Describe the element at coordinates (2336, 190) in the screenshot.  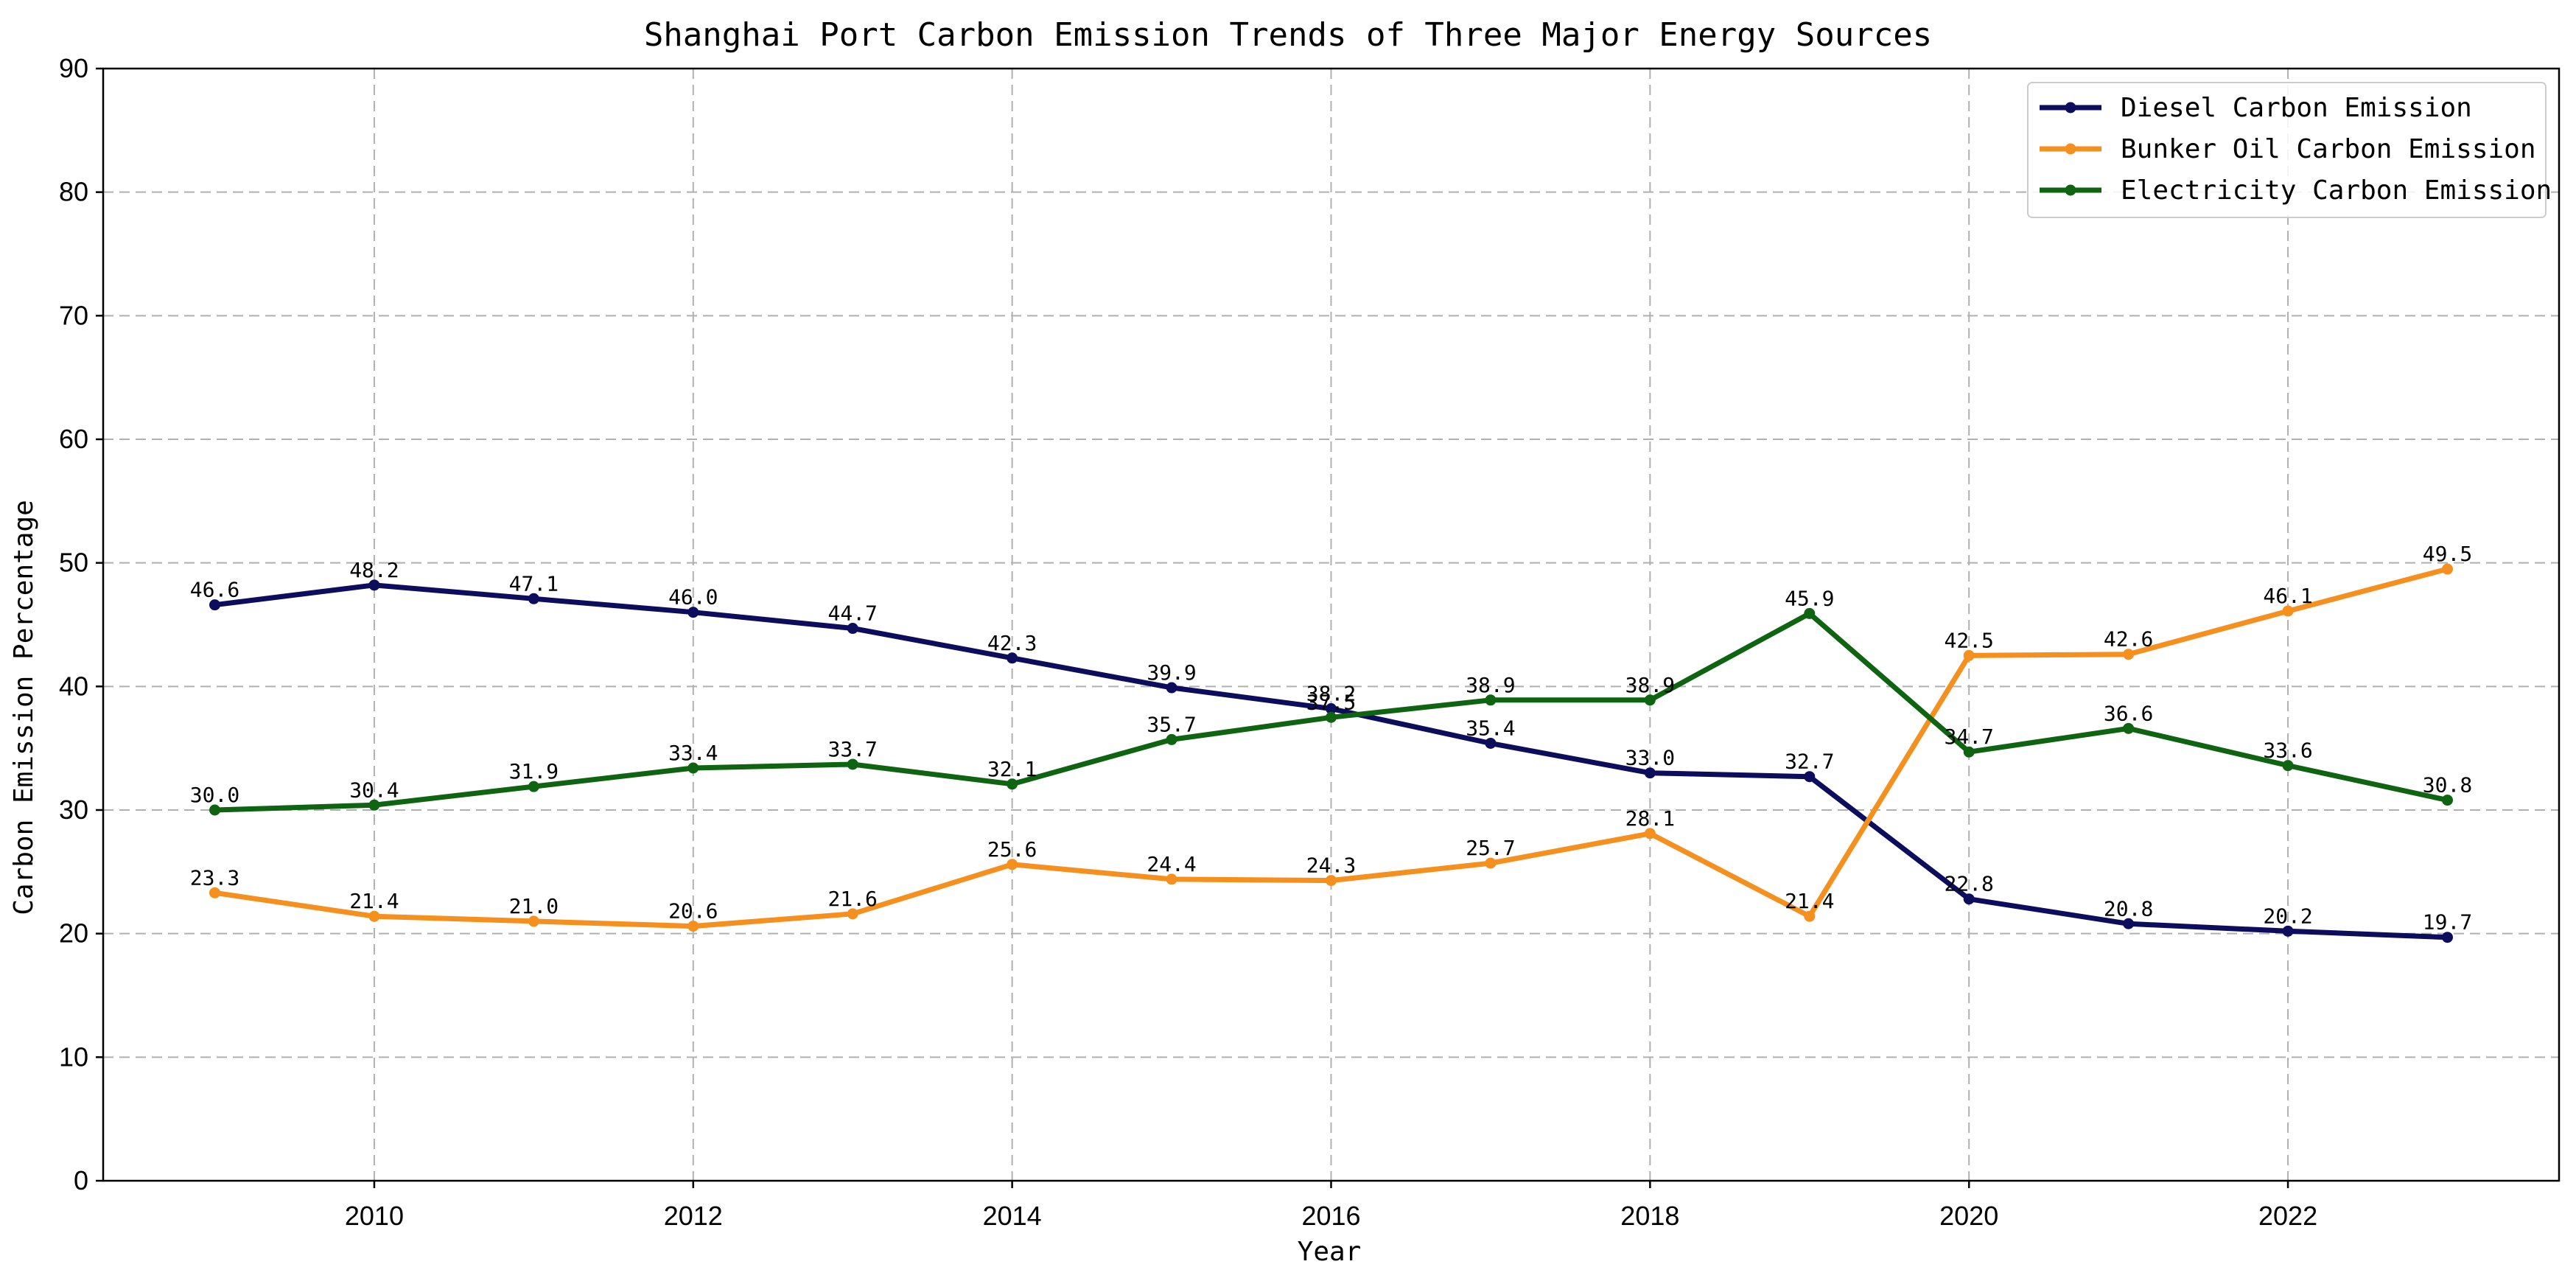
I see `legend-label: Electricity Carbon Emission` at that location.